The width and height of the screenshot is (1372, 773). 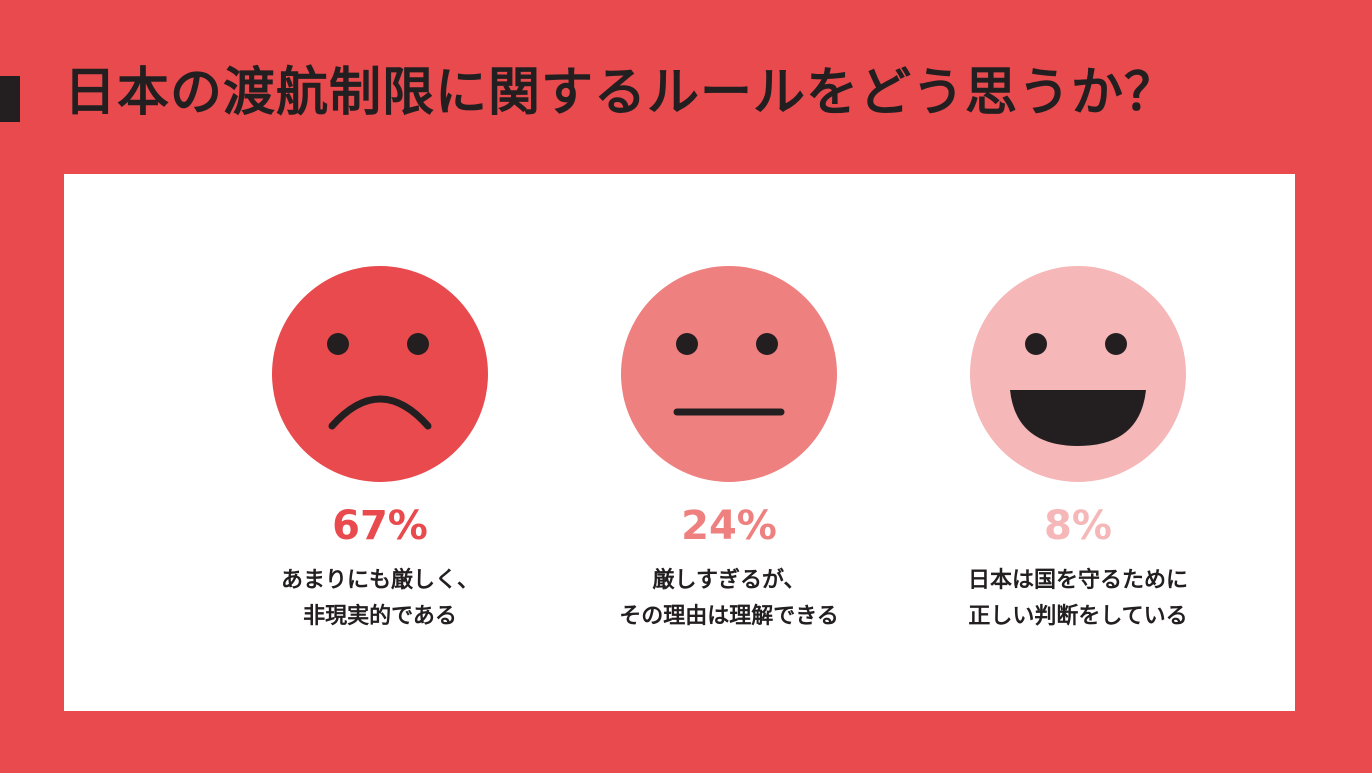 What do you see at coordinates (1078, 526) in the screenshot?
I see `percent-value: 8%` at bounding box center [1078, 526].